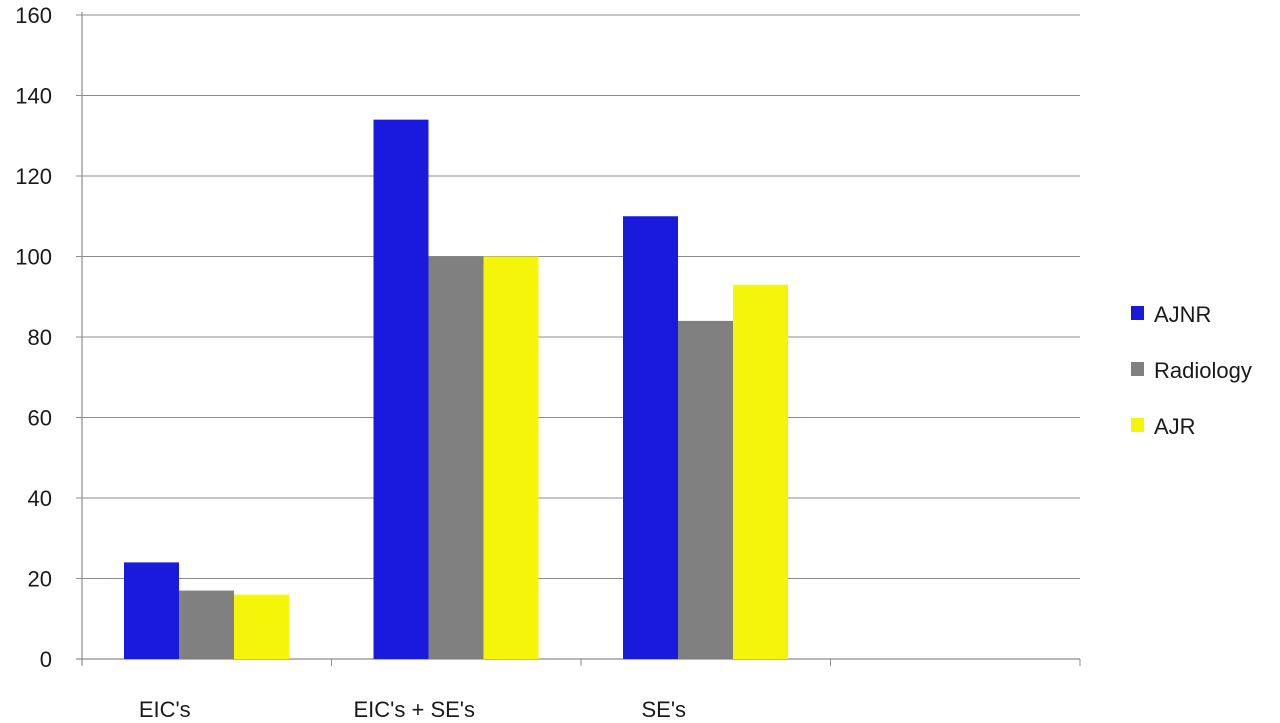  I want to click on y-tick-label: 0, so click(46, 659).